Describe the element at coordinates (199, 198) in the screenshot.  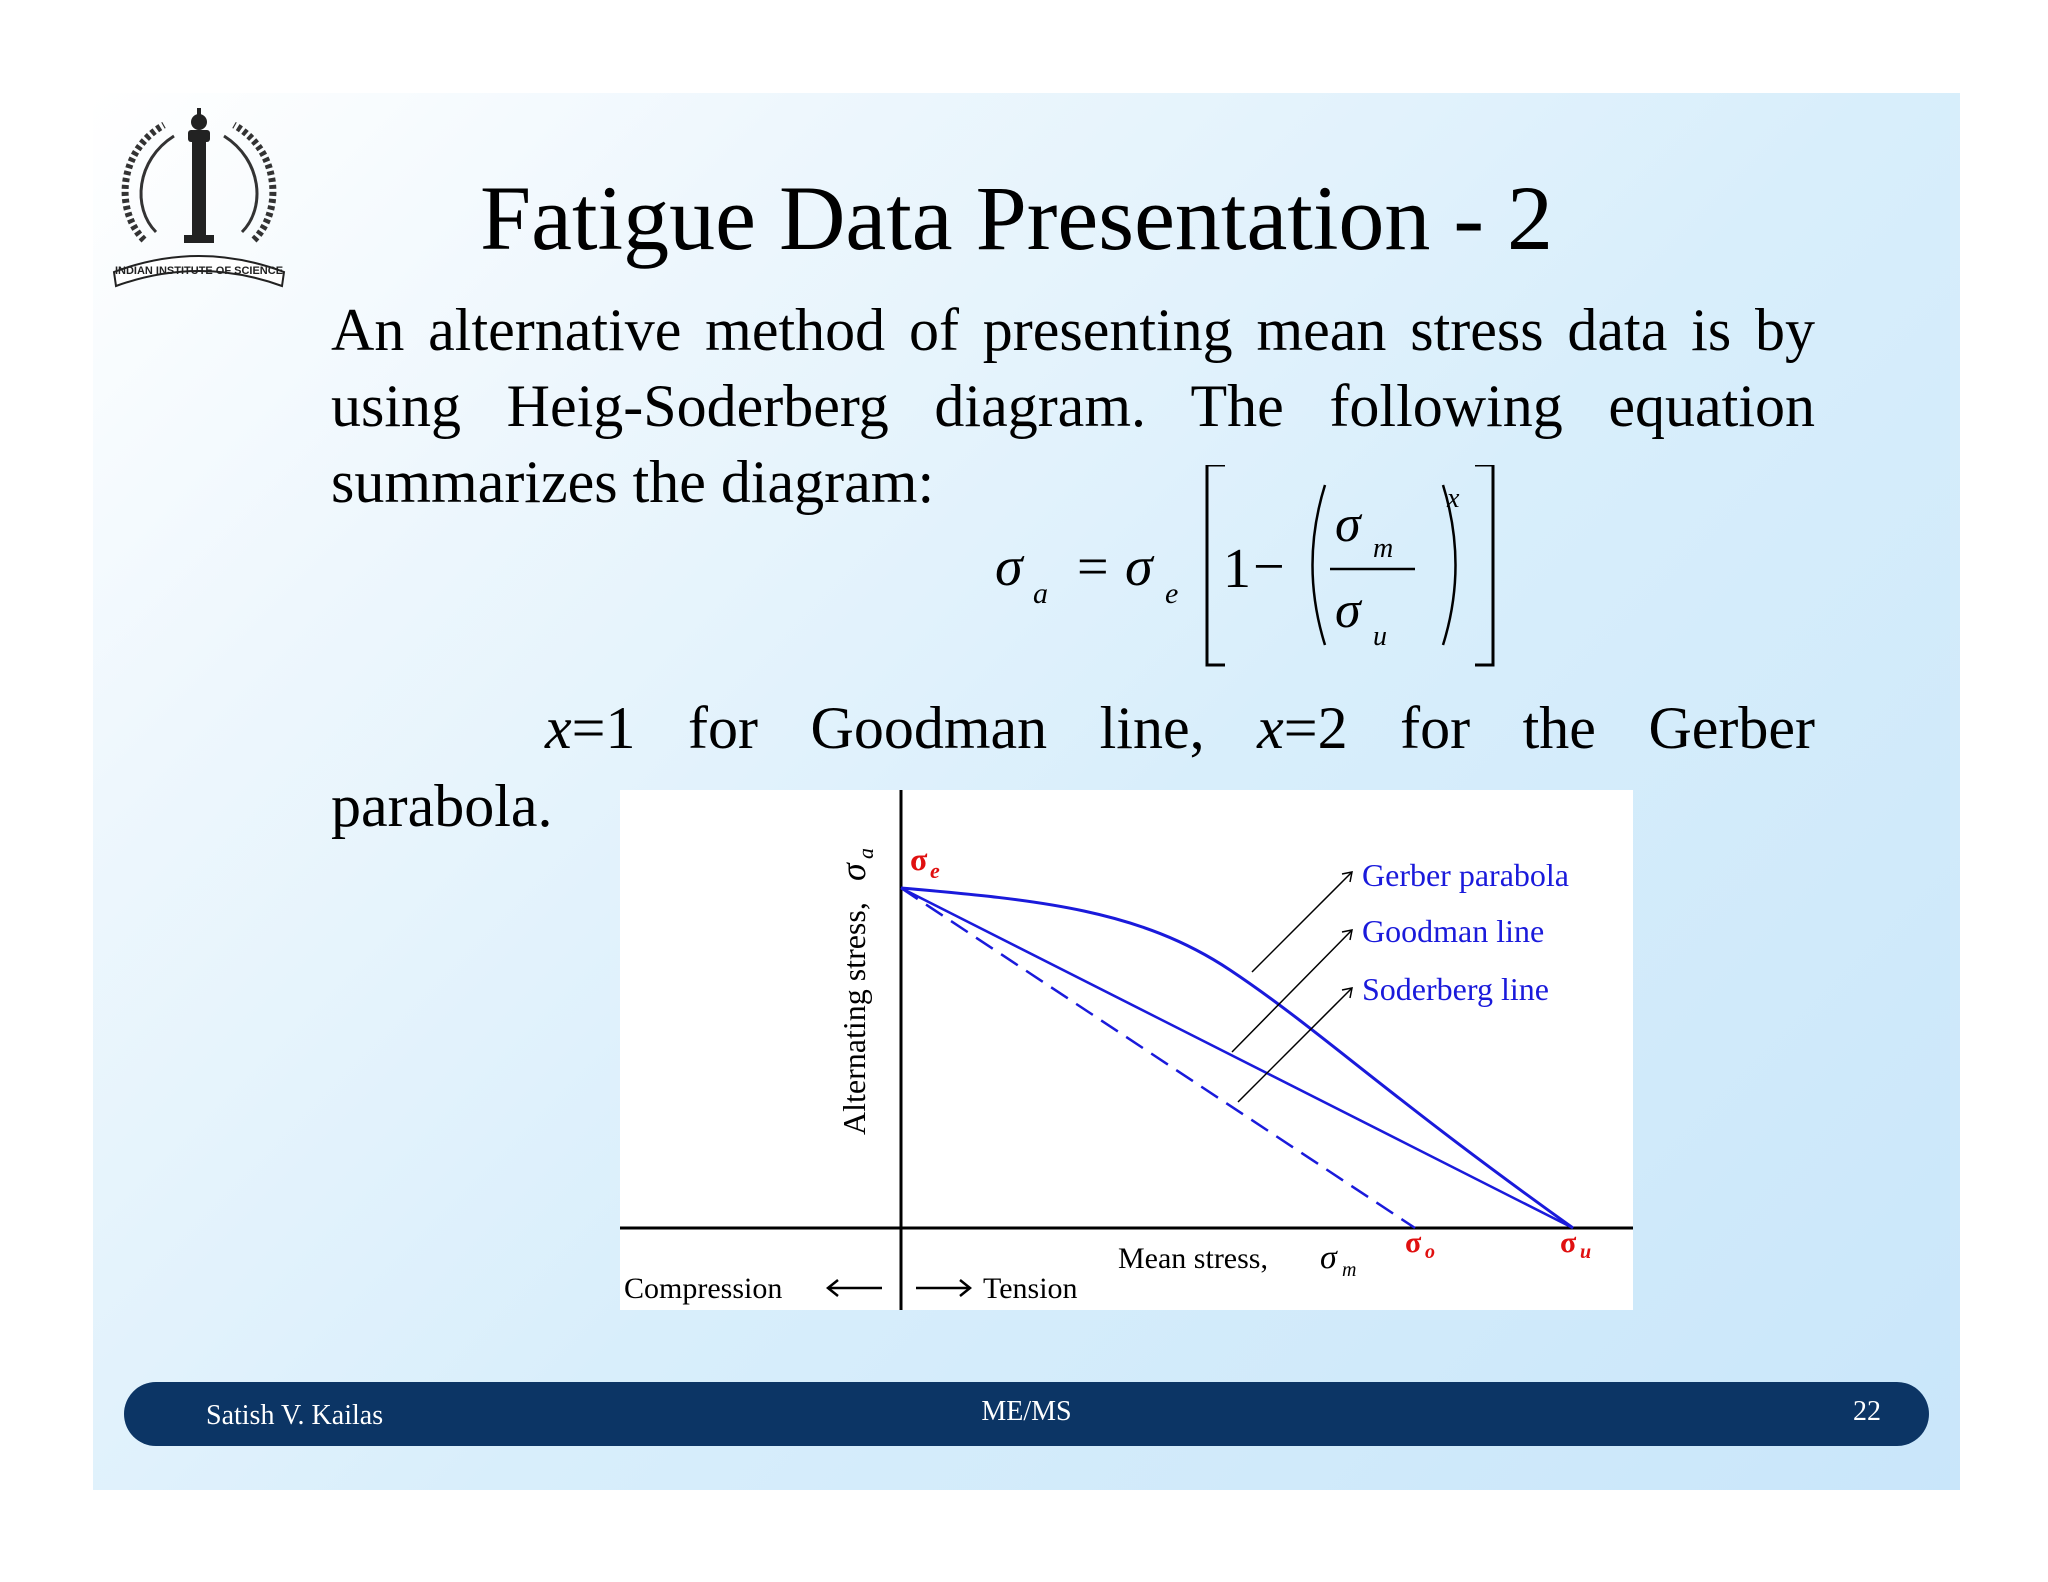
I see `institute-logo: INDIAN INSTITUTE OF SCIENCE` at that location.